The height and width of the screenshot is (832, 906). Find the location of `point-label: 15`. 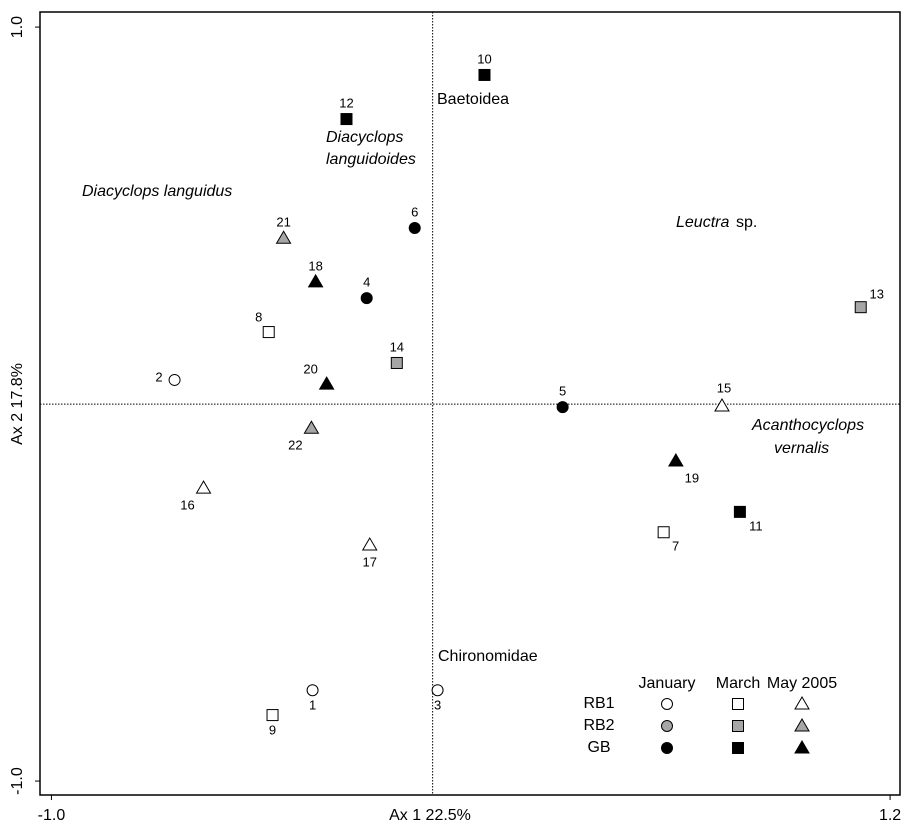

point-label: 15 is located at coordinates (724, 387).